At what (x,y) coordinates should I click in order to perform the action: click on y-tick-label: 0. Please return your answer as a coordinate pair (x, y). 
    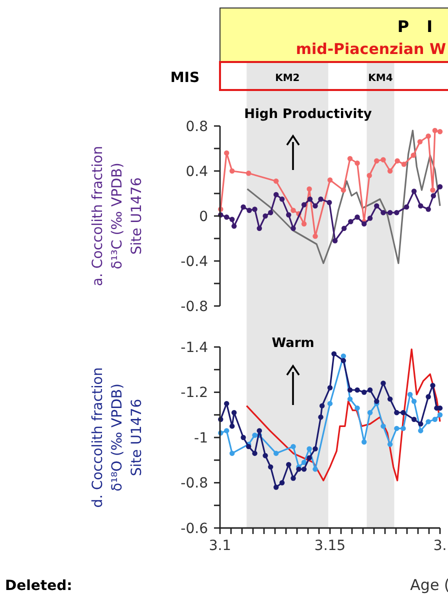
    Looking at the image, I should click on (203, 216).